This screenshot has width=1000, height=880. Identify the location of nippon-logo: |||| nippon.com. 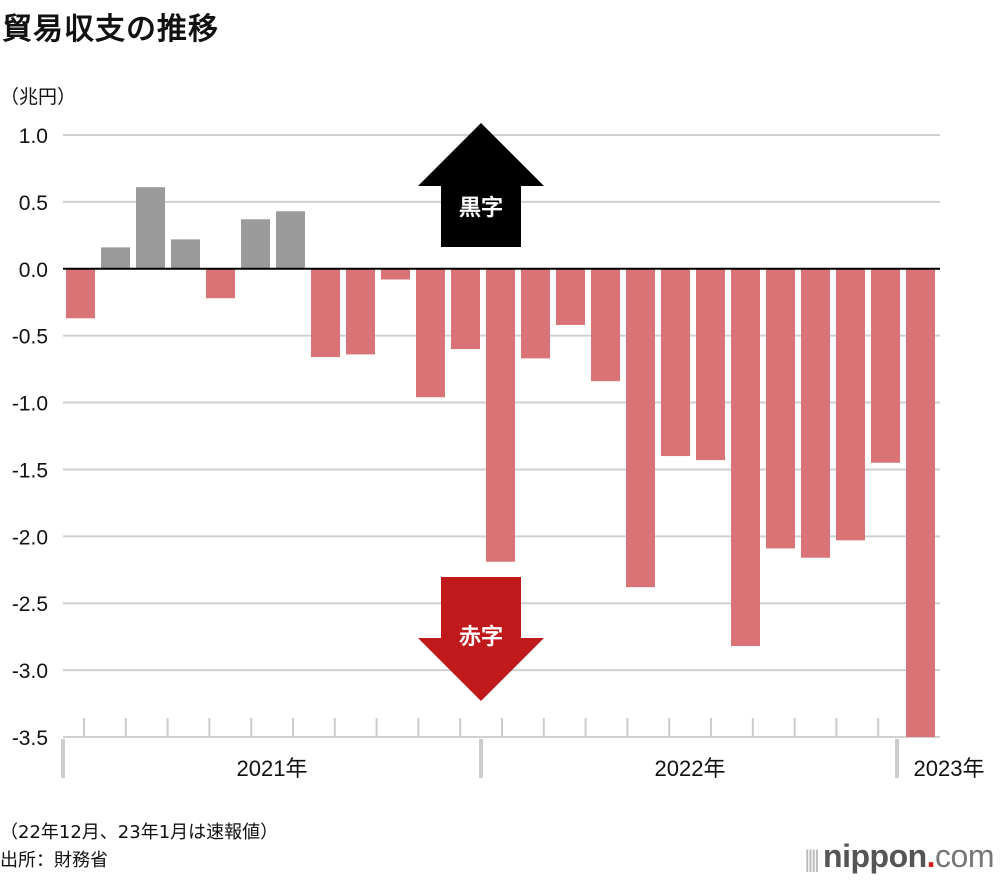
(899, 856).